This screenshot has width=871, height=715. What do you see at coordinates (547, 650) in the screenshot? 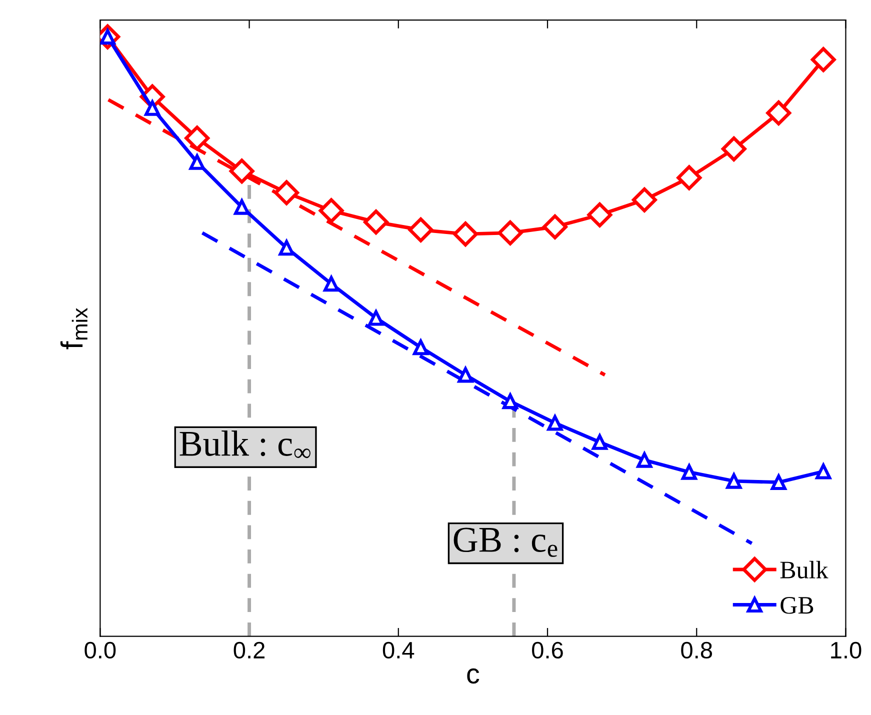
I see `x-tick-label: 0.6` at bounding box center [547, 650].